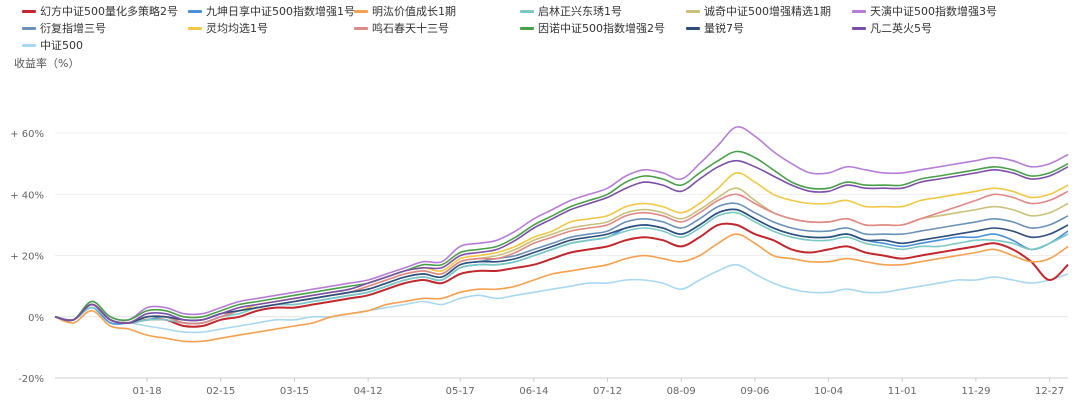 This screenshot has width=1080, height=419. What do you see at coordinates (901, 28) in the screenshot?
I see `legend-label: 凡二英火5号` at bounding box center [901, 28].